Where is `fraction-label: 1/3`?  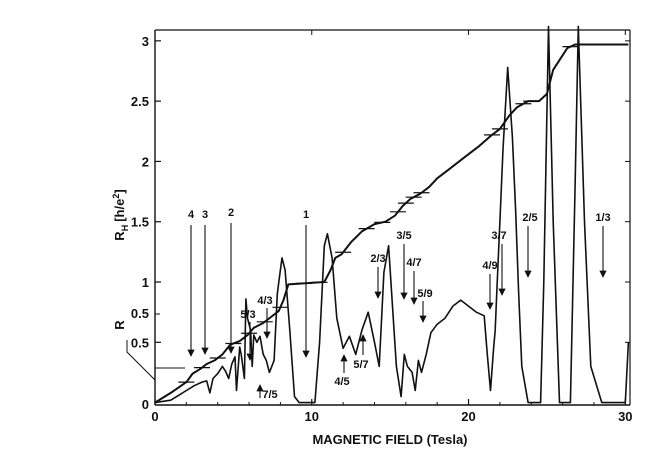 fraction-label: 1/3 is located at coordinates (602, 218).